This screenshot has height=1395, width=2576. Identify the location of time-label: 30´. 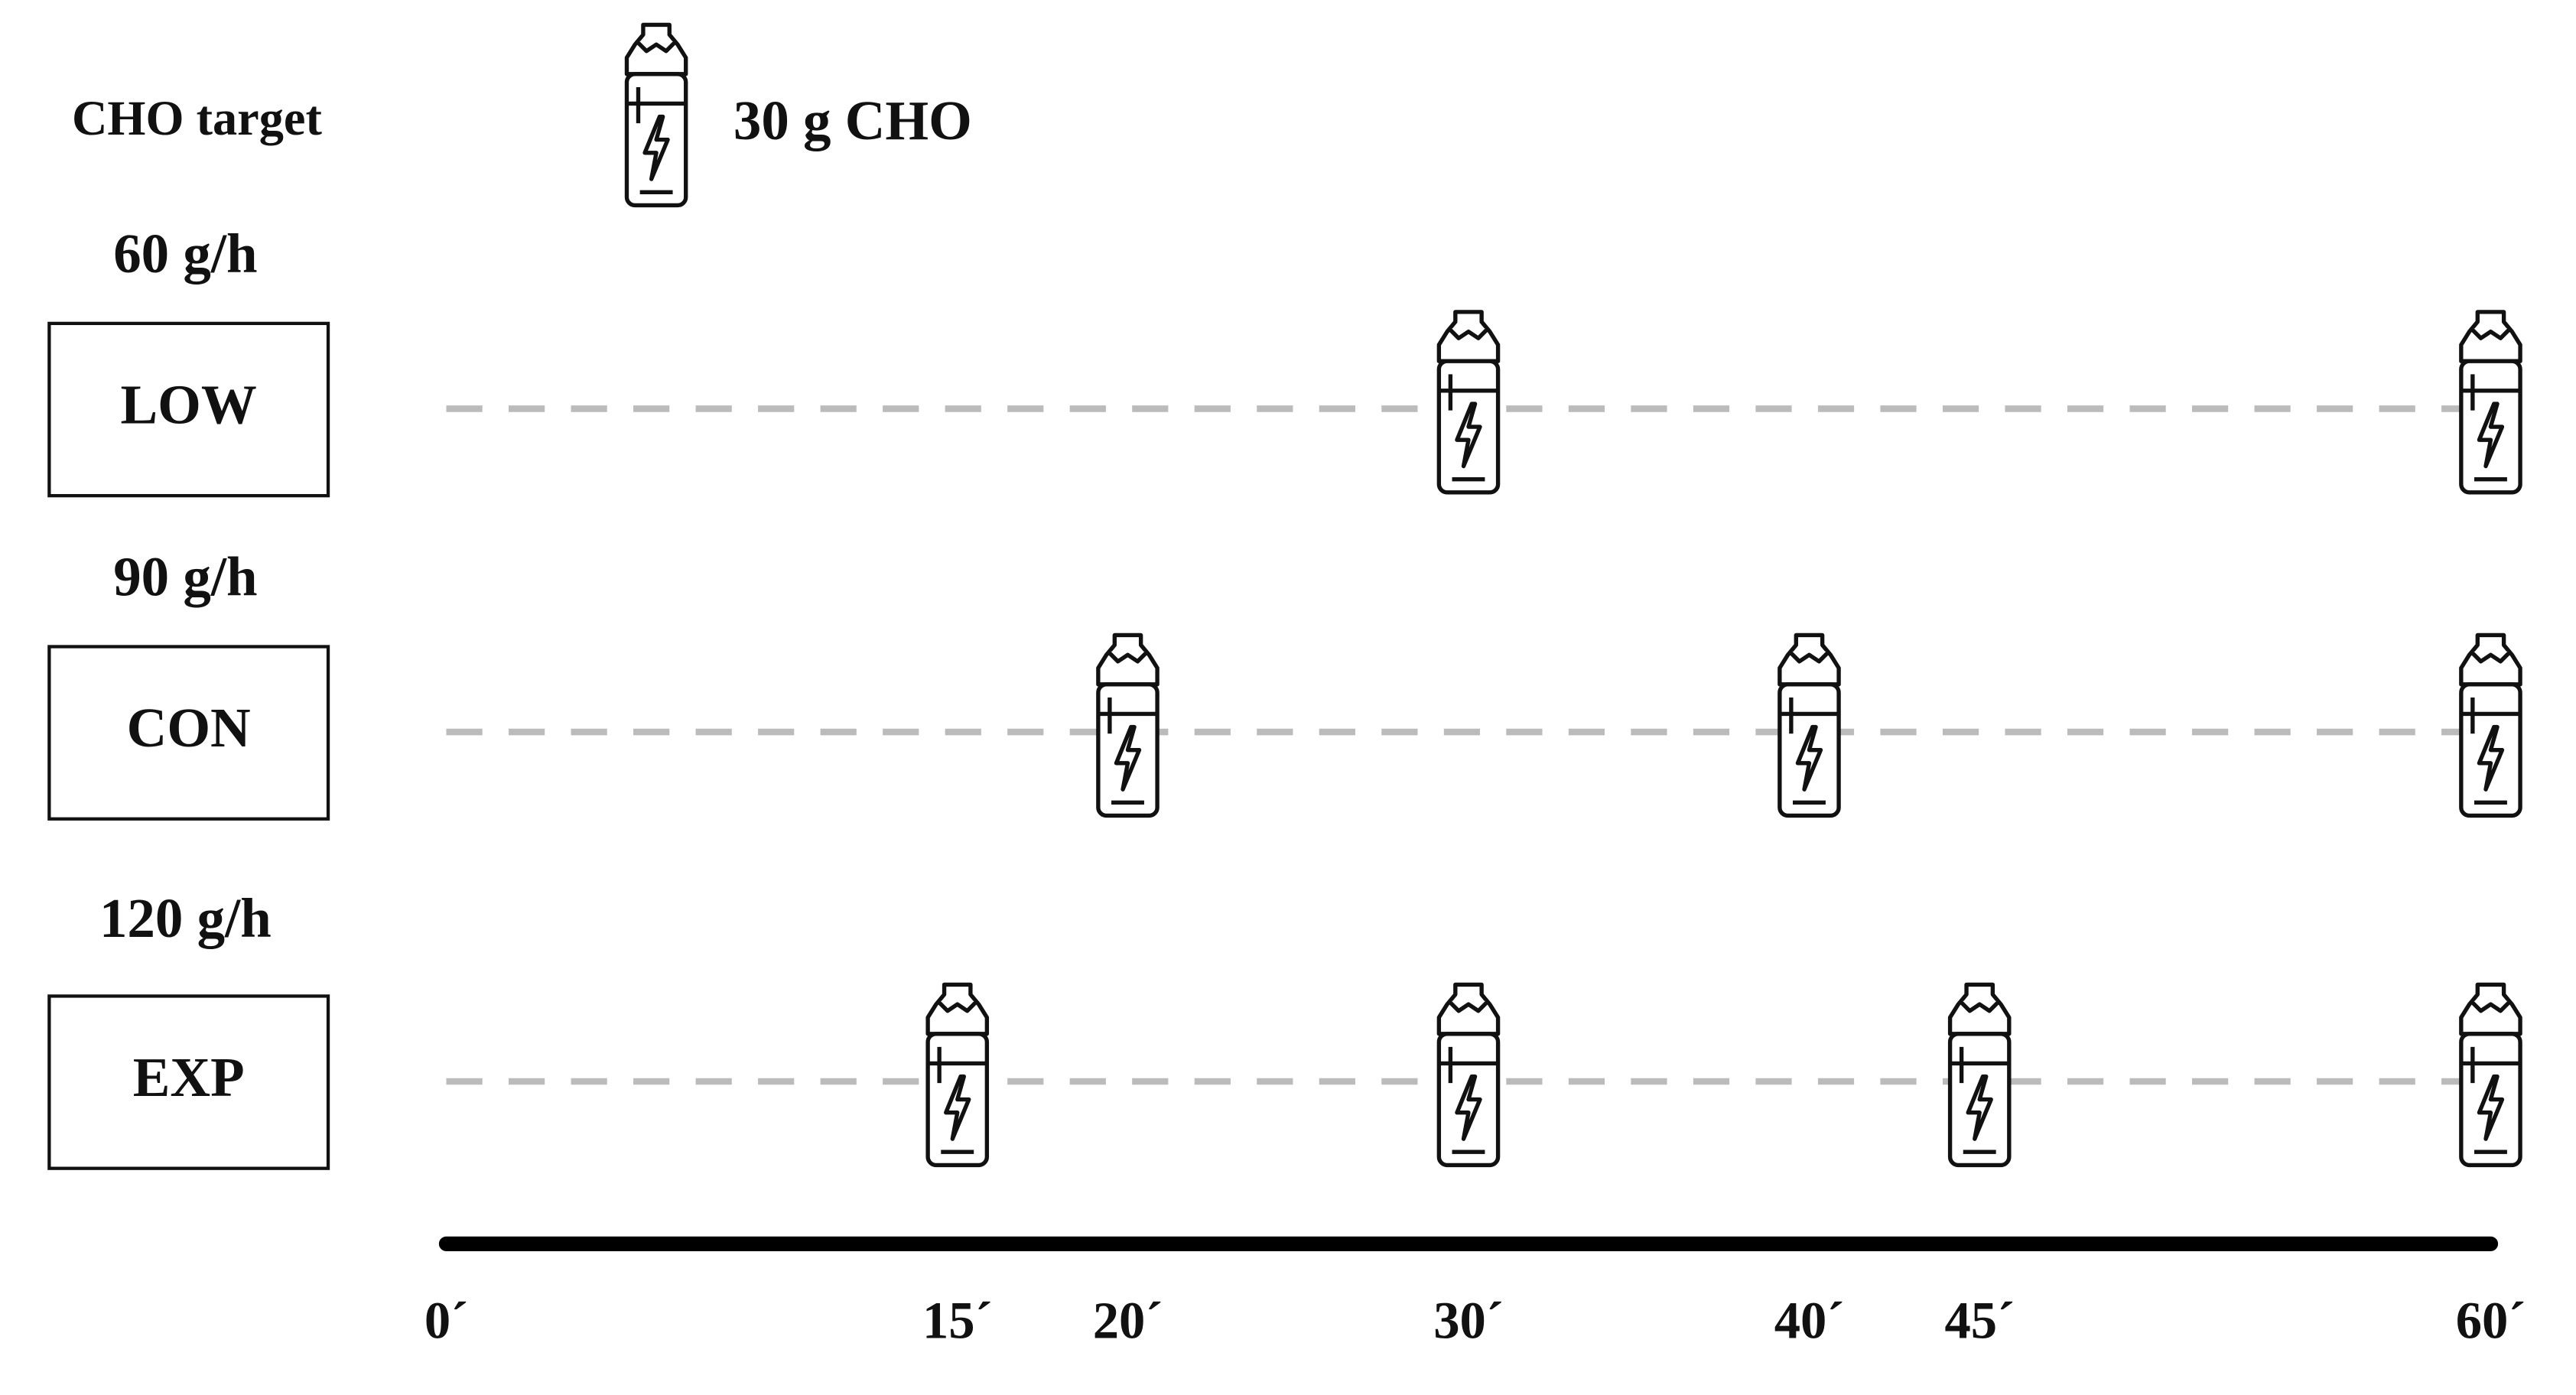
(1468, 1320).